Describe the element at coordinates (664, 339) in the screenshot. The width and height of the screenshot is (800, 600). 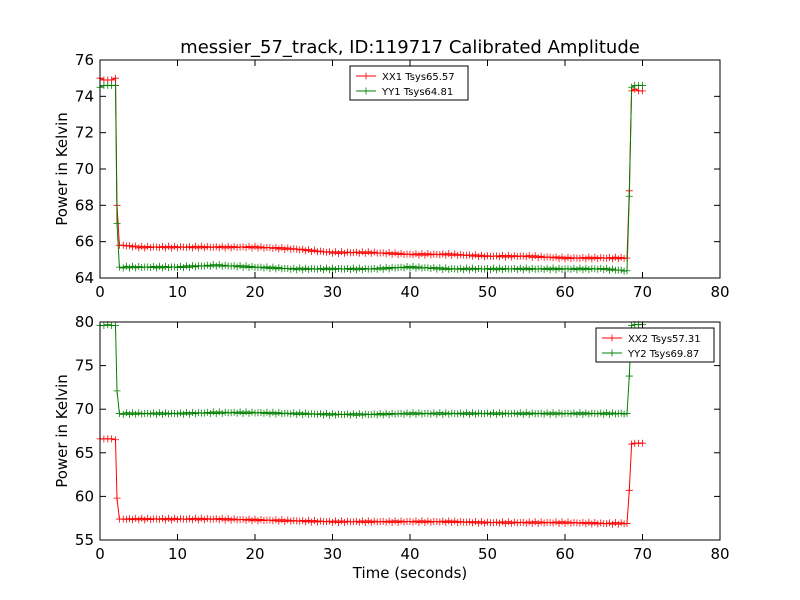
I see `legend-label: XX2 Tsys57.31` at that location.